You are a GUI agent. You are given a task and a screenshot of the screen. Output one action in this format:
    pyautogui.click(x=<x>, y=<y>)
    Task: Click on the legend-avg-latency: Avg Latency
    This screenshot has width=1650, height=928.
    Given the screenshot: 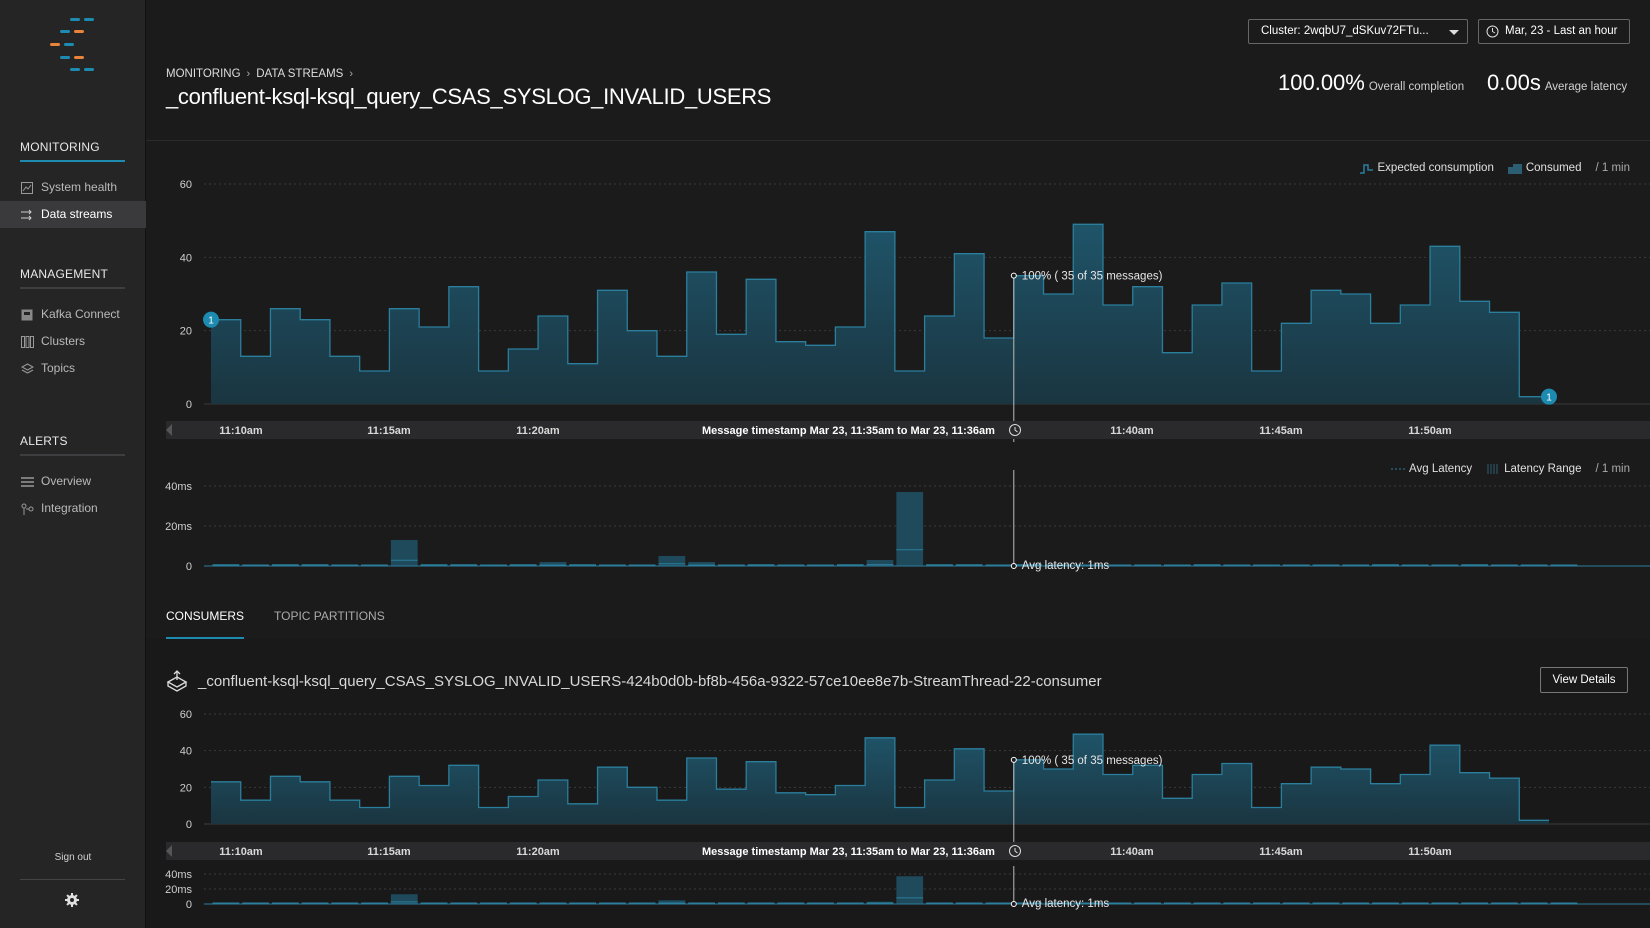 What is the action you would take?
    pyautogui.click(x=1431, y=469)
    